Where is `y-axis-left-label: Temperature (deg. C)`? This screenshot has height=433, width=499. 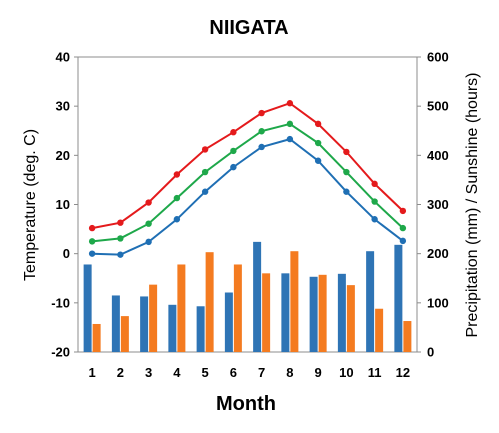
y-axis-left-label: Temperature (deg. C) is located at coordinates (30, 205).